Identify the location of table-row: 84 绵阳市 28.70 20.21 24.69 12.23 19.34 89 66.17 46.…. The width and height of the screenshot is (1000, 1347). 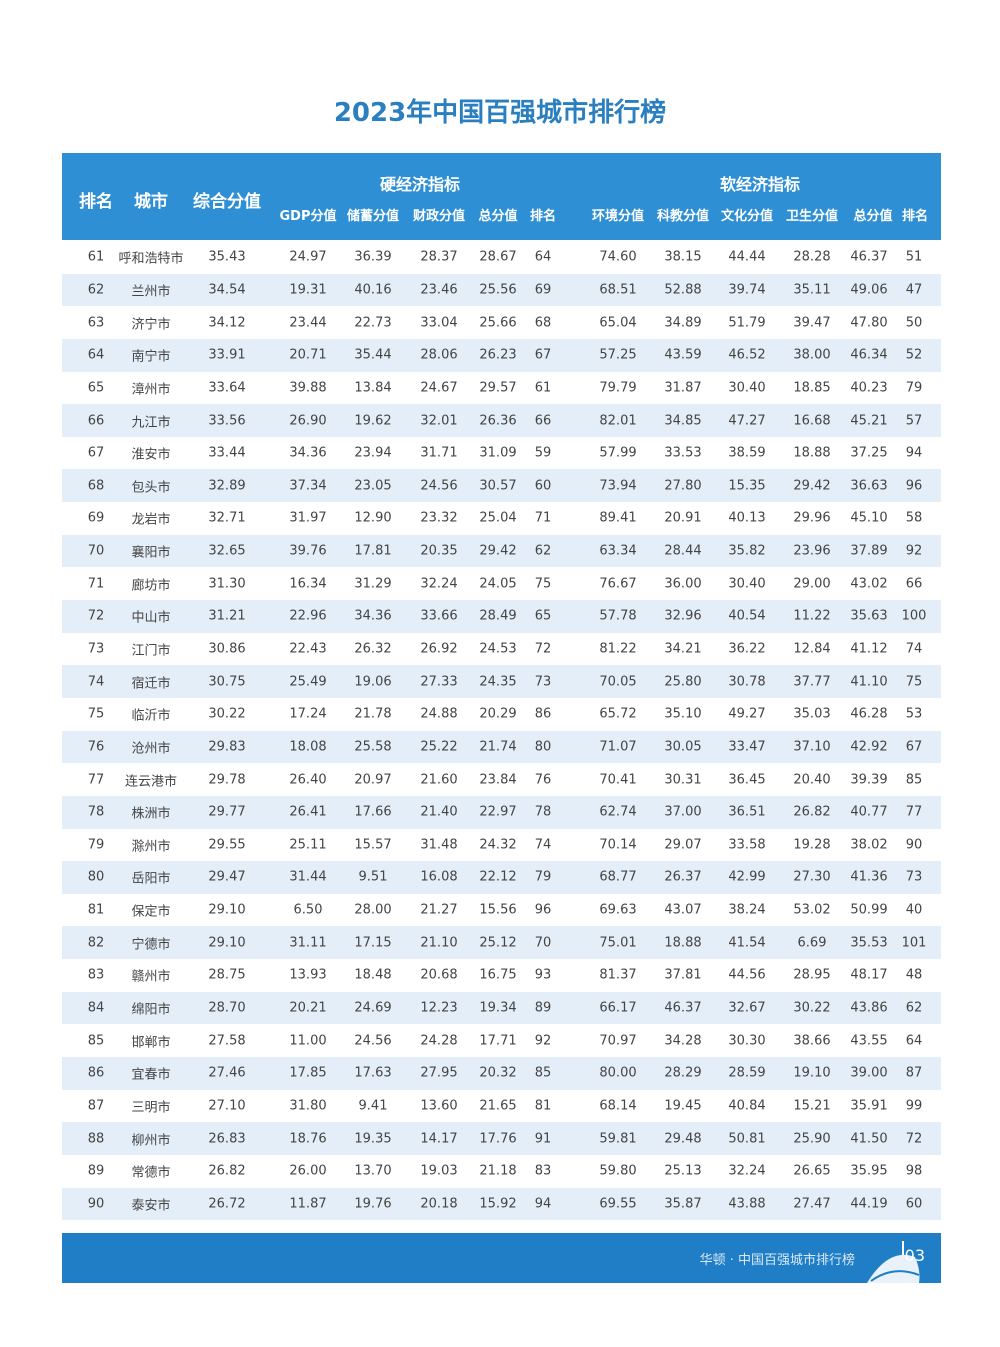
(501, 1008).